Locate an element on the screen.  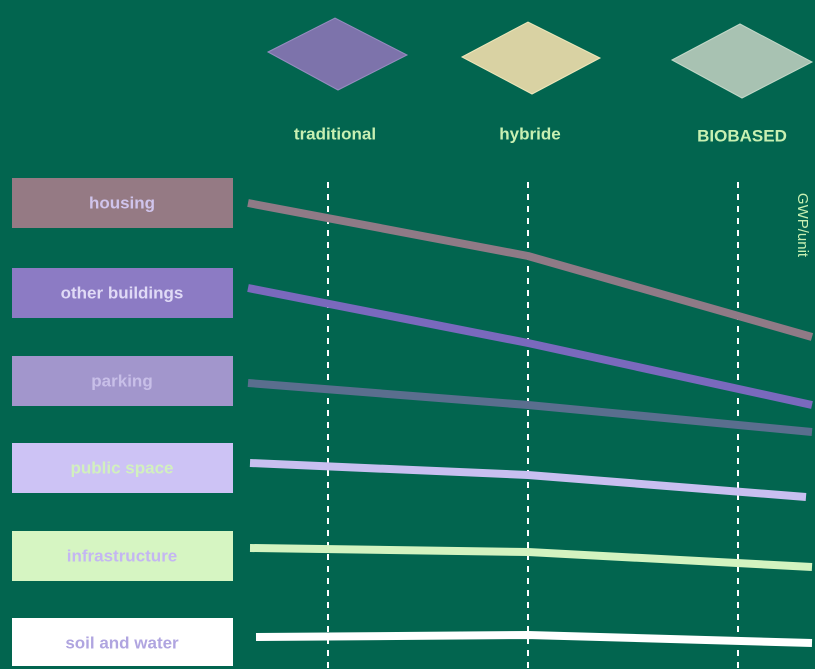
column-header: BIOBASED is located at coordinates (742, 135).